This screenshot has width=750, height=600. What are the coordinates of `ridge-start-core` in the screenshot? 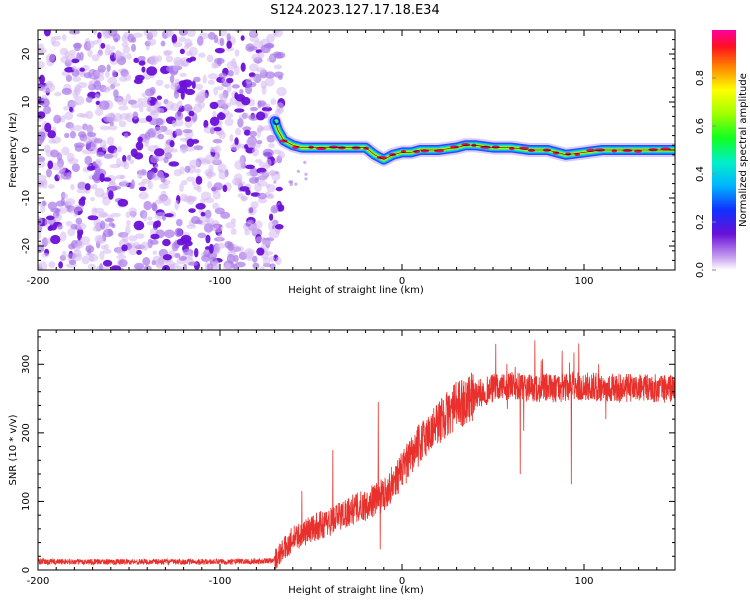 It's located at (276, 121).